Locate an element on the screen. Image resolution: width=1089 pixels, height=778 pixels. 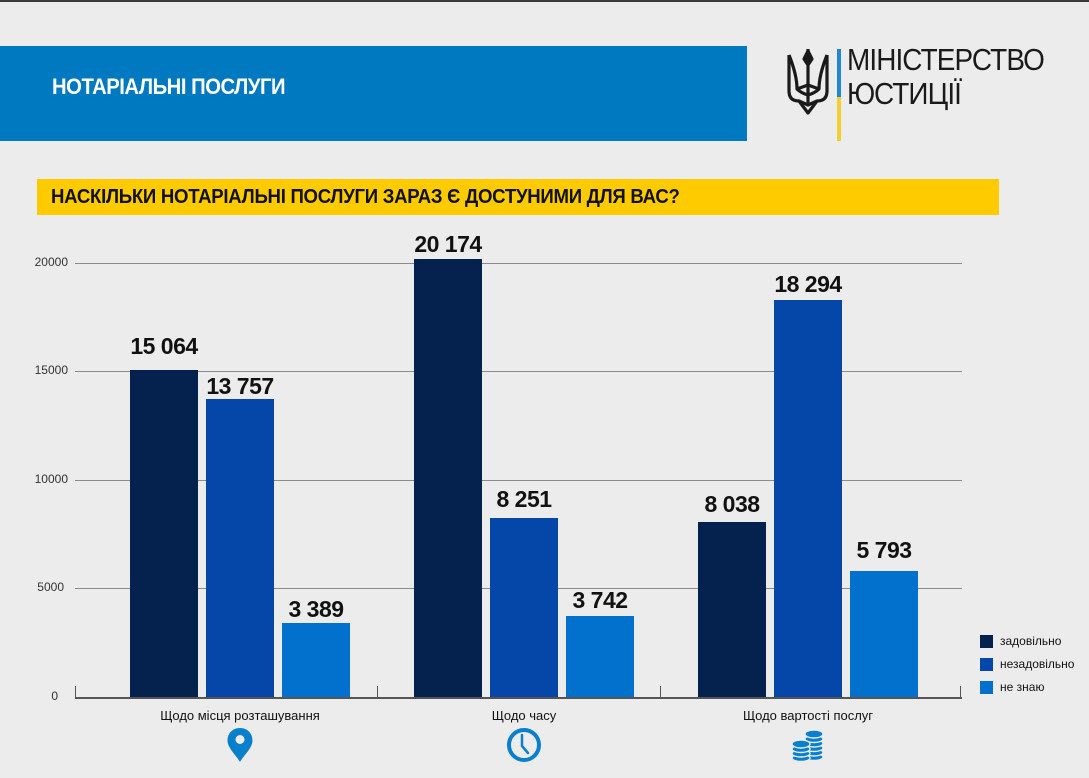
y-axis-tick is located at coordinates (75, 692).